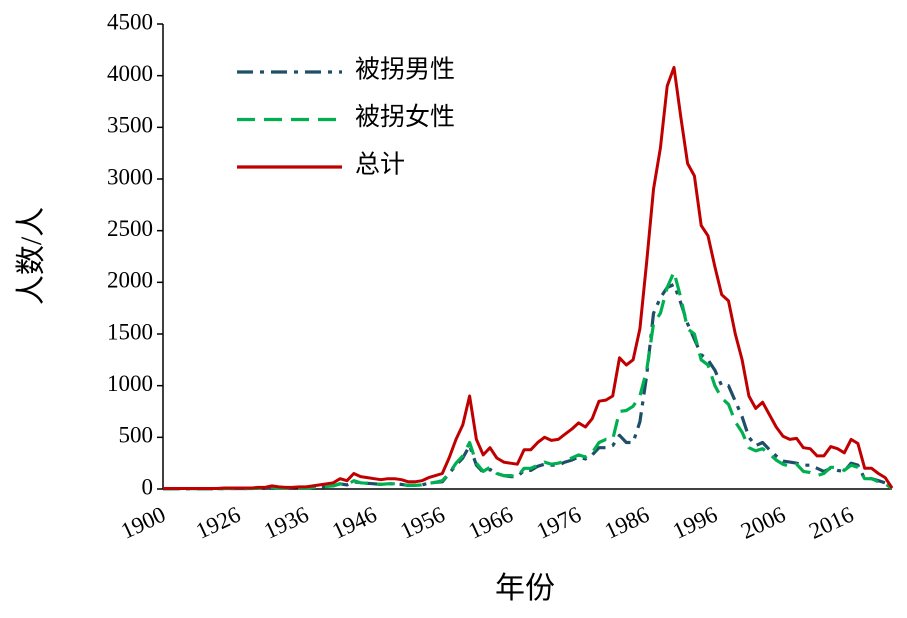 The image size is (907, 618). What do you see at coordinates (286, 523) in the screenshot?
I see `x-tick-label: 1936` at bounding box center [286, 523].